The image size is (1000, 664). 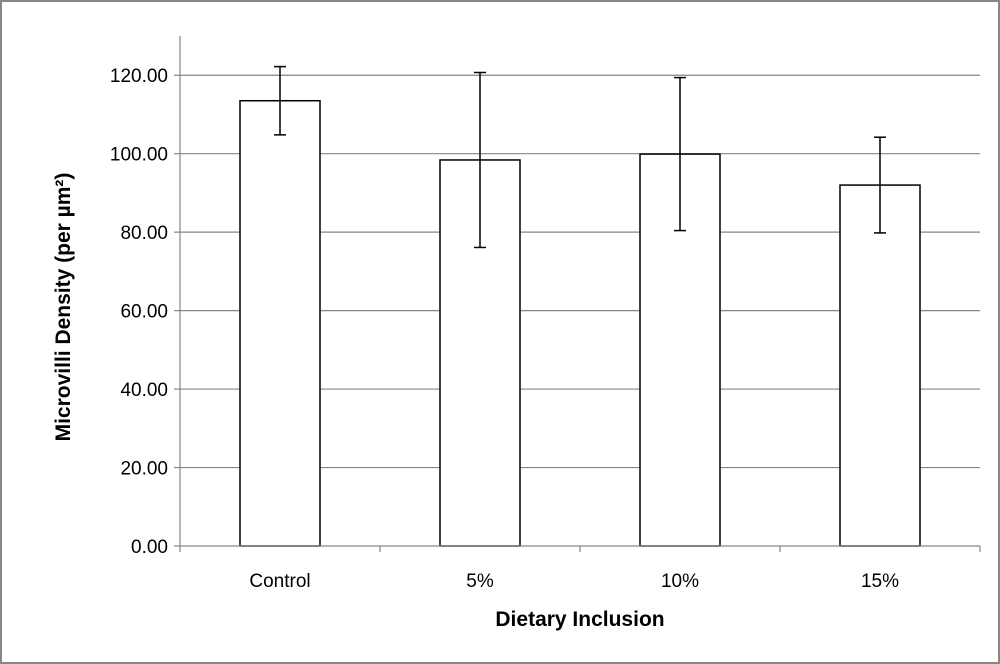 I want to click on y-tick-label: 40.00, so click(x=144, y=390).